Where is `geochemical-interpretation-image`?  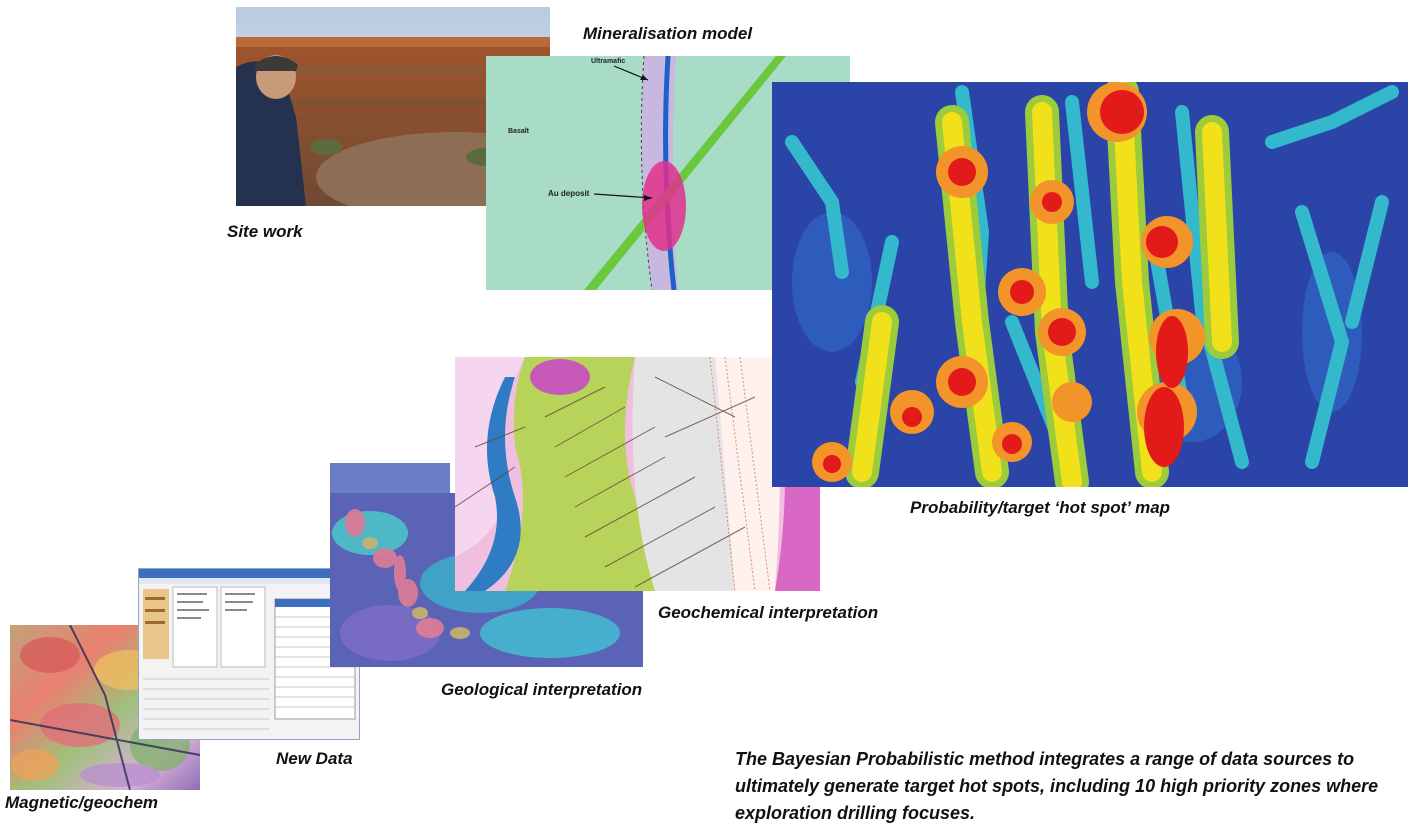
geochemical-interpretation-image is located at coordinates (637, 474).